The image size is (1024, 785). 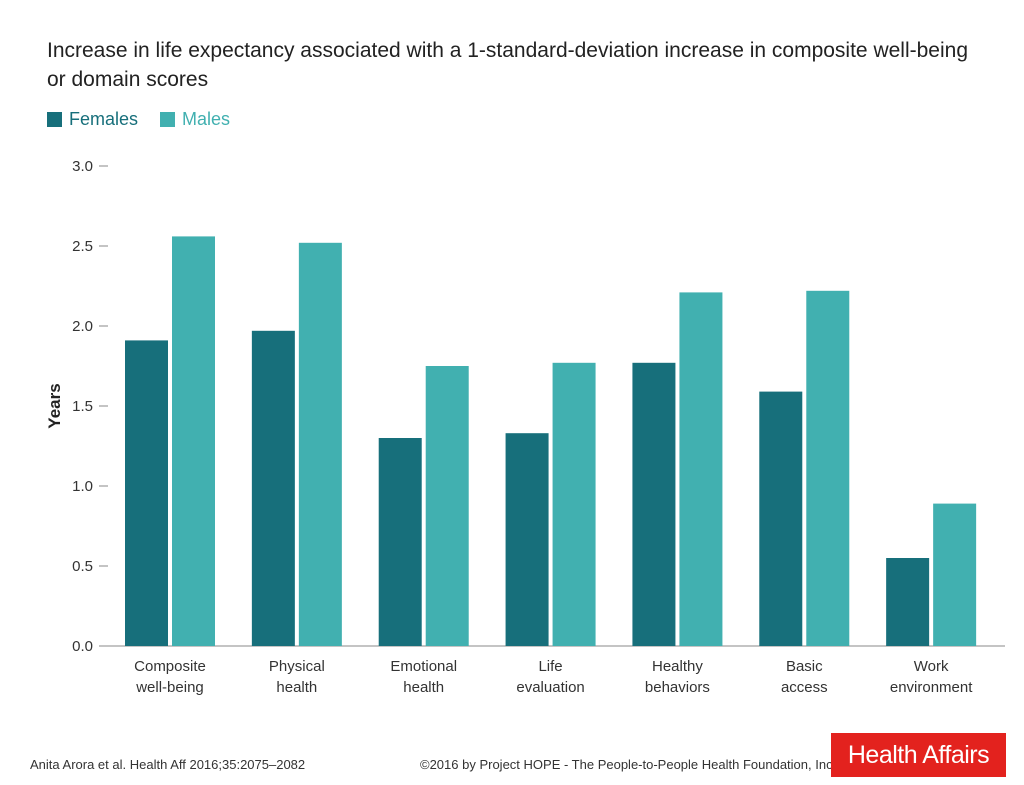 I want to click on legend-item-males: Males, so click(x=195, y=119).